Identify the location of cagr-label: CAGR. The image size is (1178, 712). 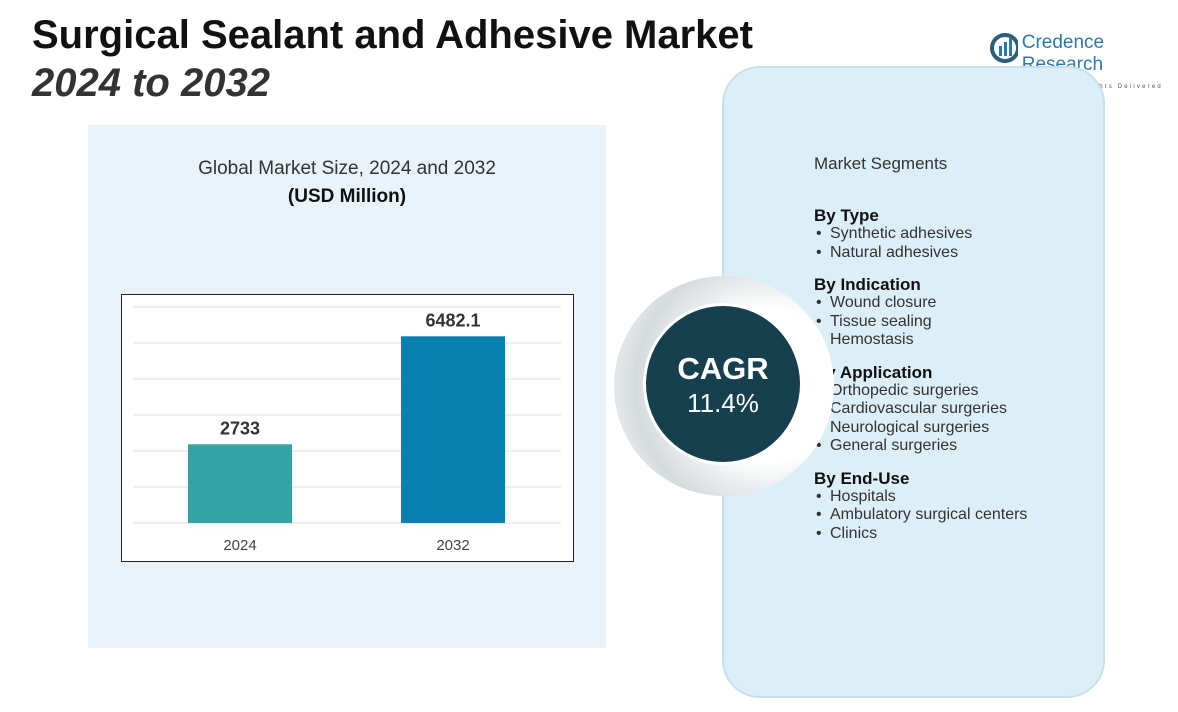
(723, 368).